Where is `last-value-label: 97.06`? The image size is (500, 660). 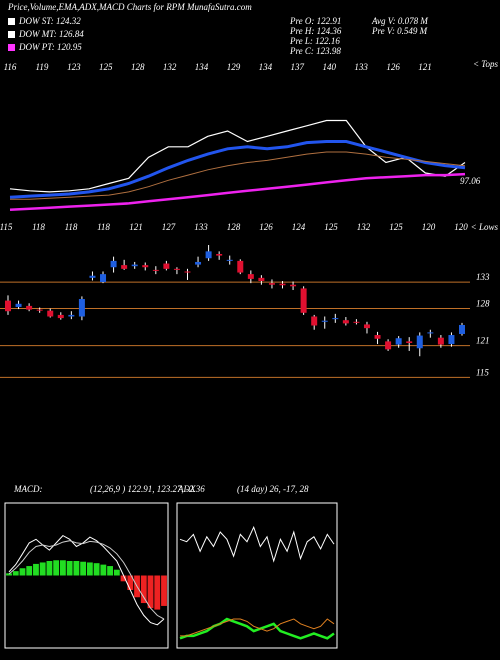 last-value-label: 97.06 is located at coordinates (470, 181).